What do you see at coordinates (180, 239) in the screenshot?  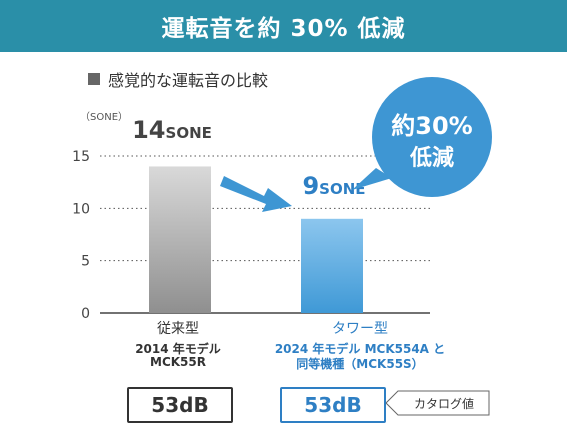 I see `bar-conventional` at bounding box center [180, 239].